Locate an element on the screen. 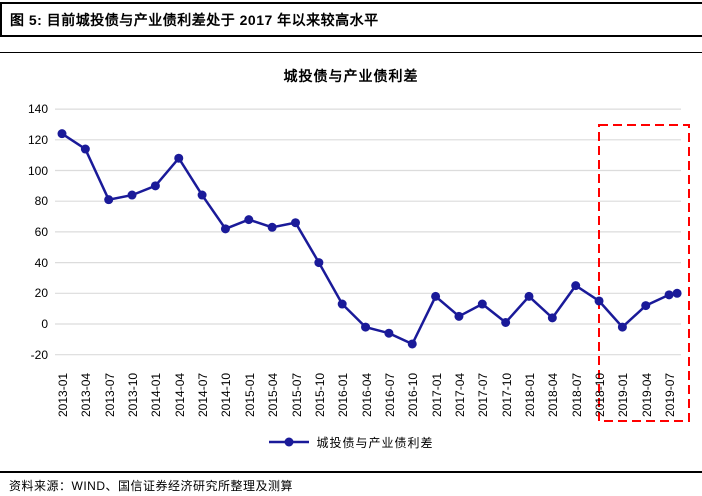 This screenshot has height=496, width=702. source-note: 资料来源：WIND、国信证券经济研究所整理及测算 is located at coordinates (151, 486).